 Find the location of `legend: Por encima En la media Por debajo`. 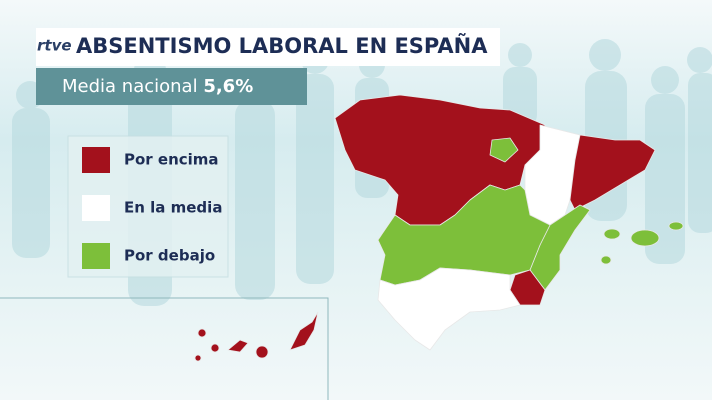

legend: Por encima En la media Por debajo is located at coordinates (152, 208).